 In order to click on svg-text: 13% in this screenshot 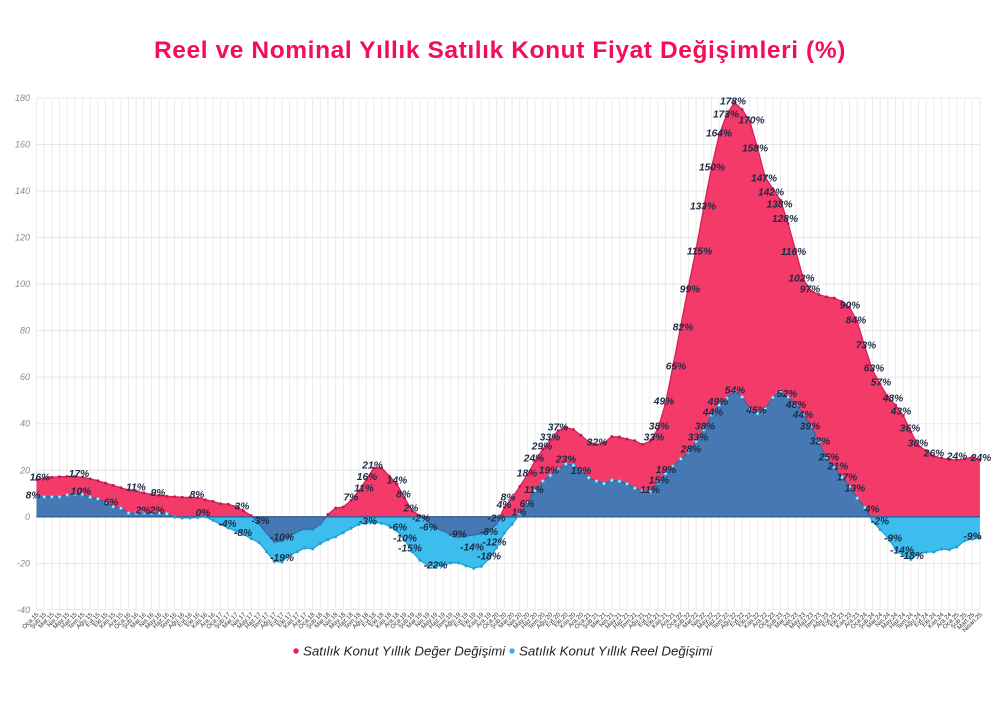, I will do `click(855, 489)`.